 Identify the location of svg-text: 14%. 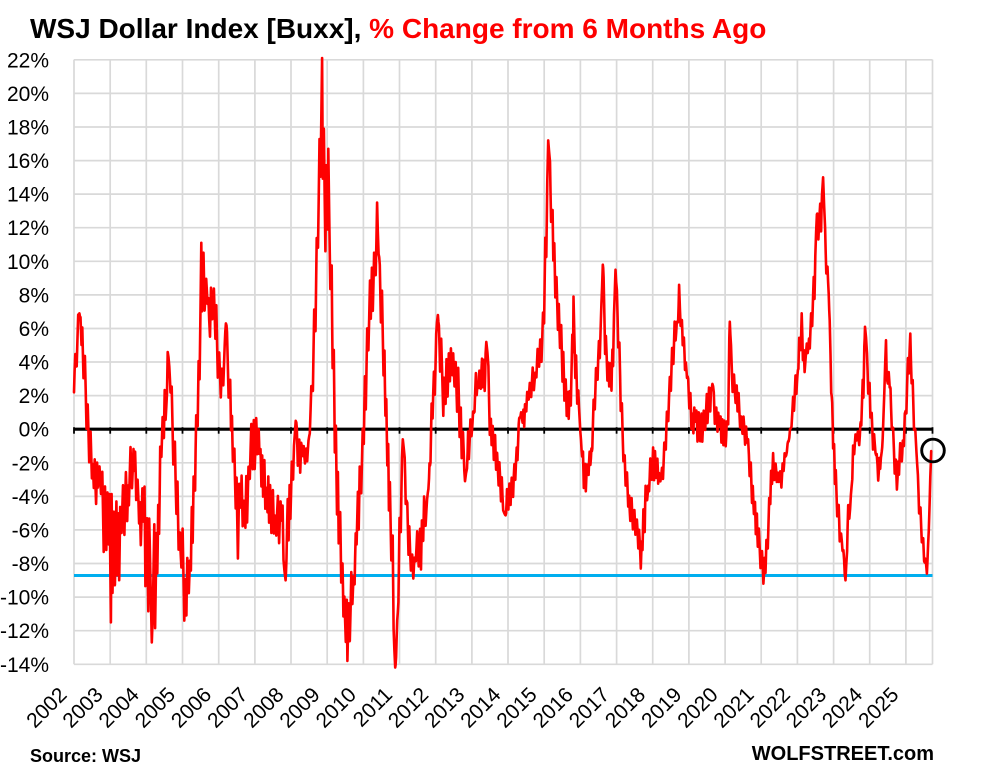
(28, 195).